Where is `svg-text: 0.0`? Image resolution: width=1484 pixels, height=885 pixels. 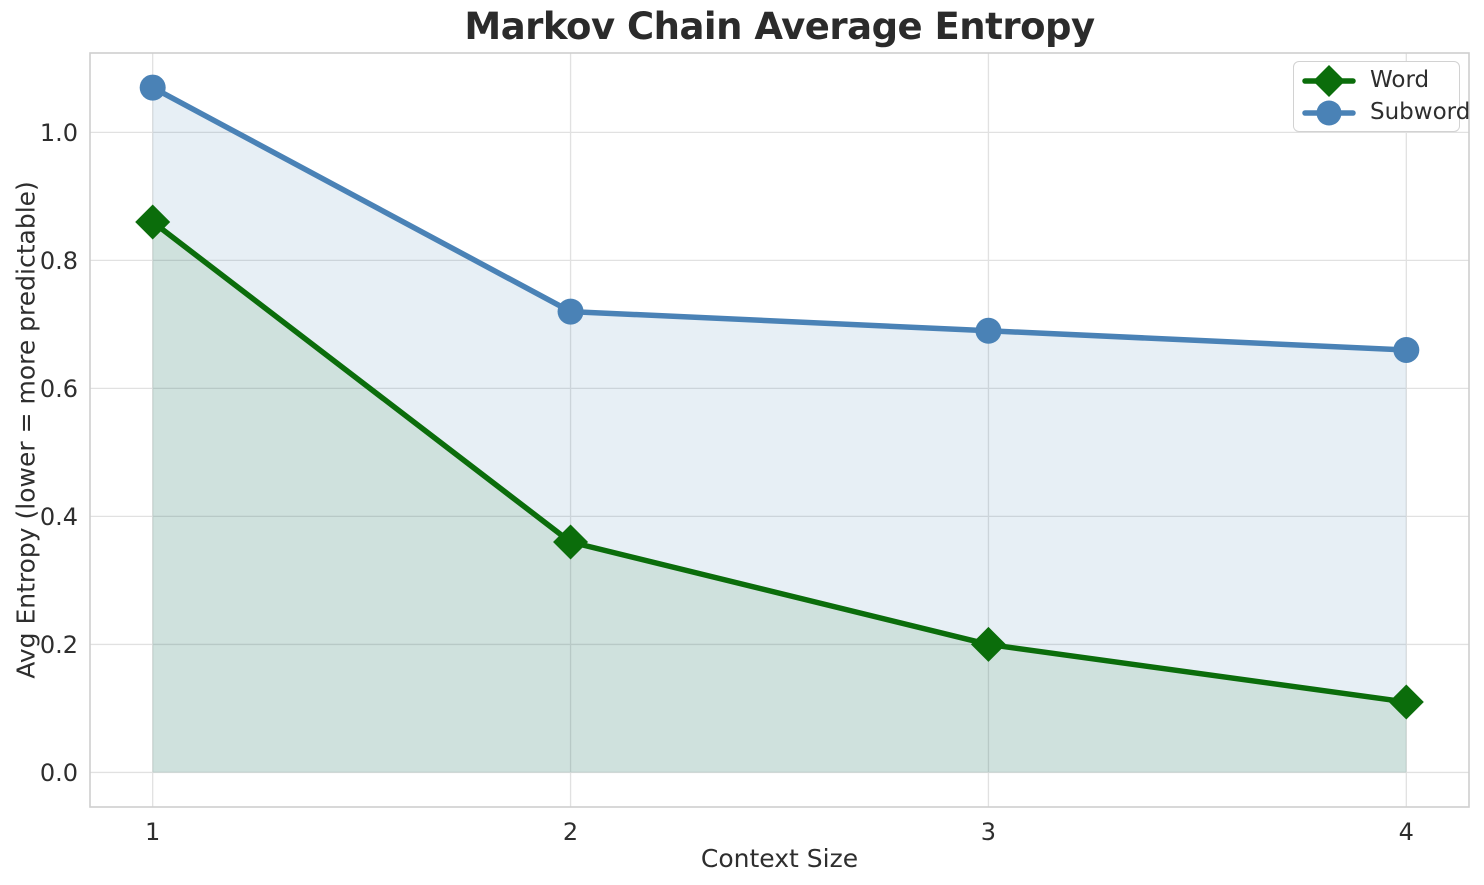
svg-text: 0.0 is located at coordinates (59, 773).